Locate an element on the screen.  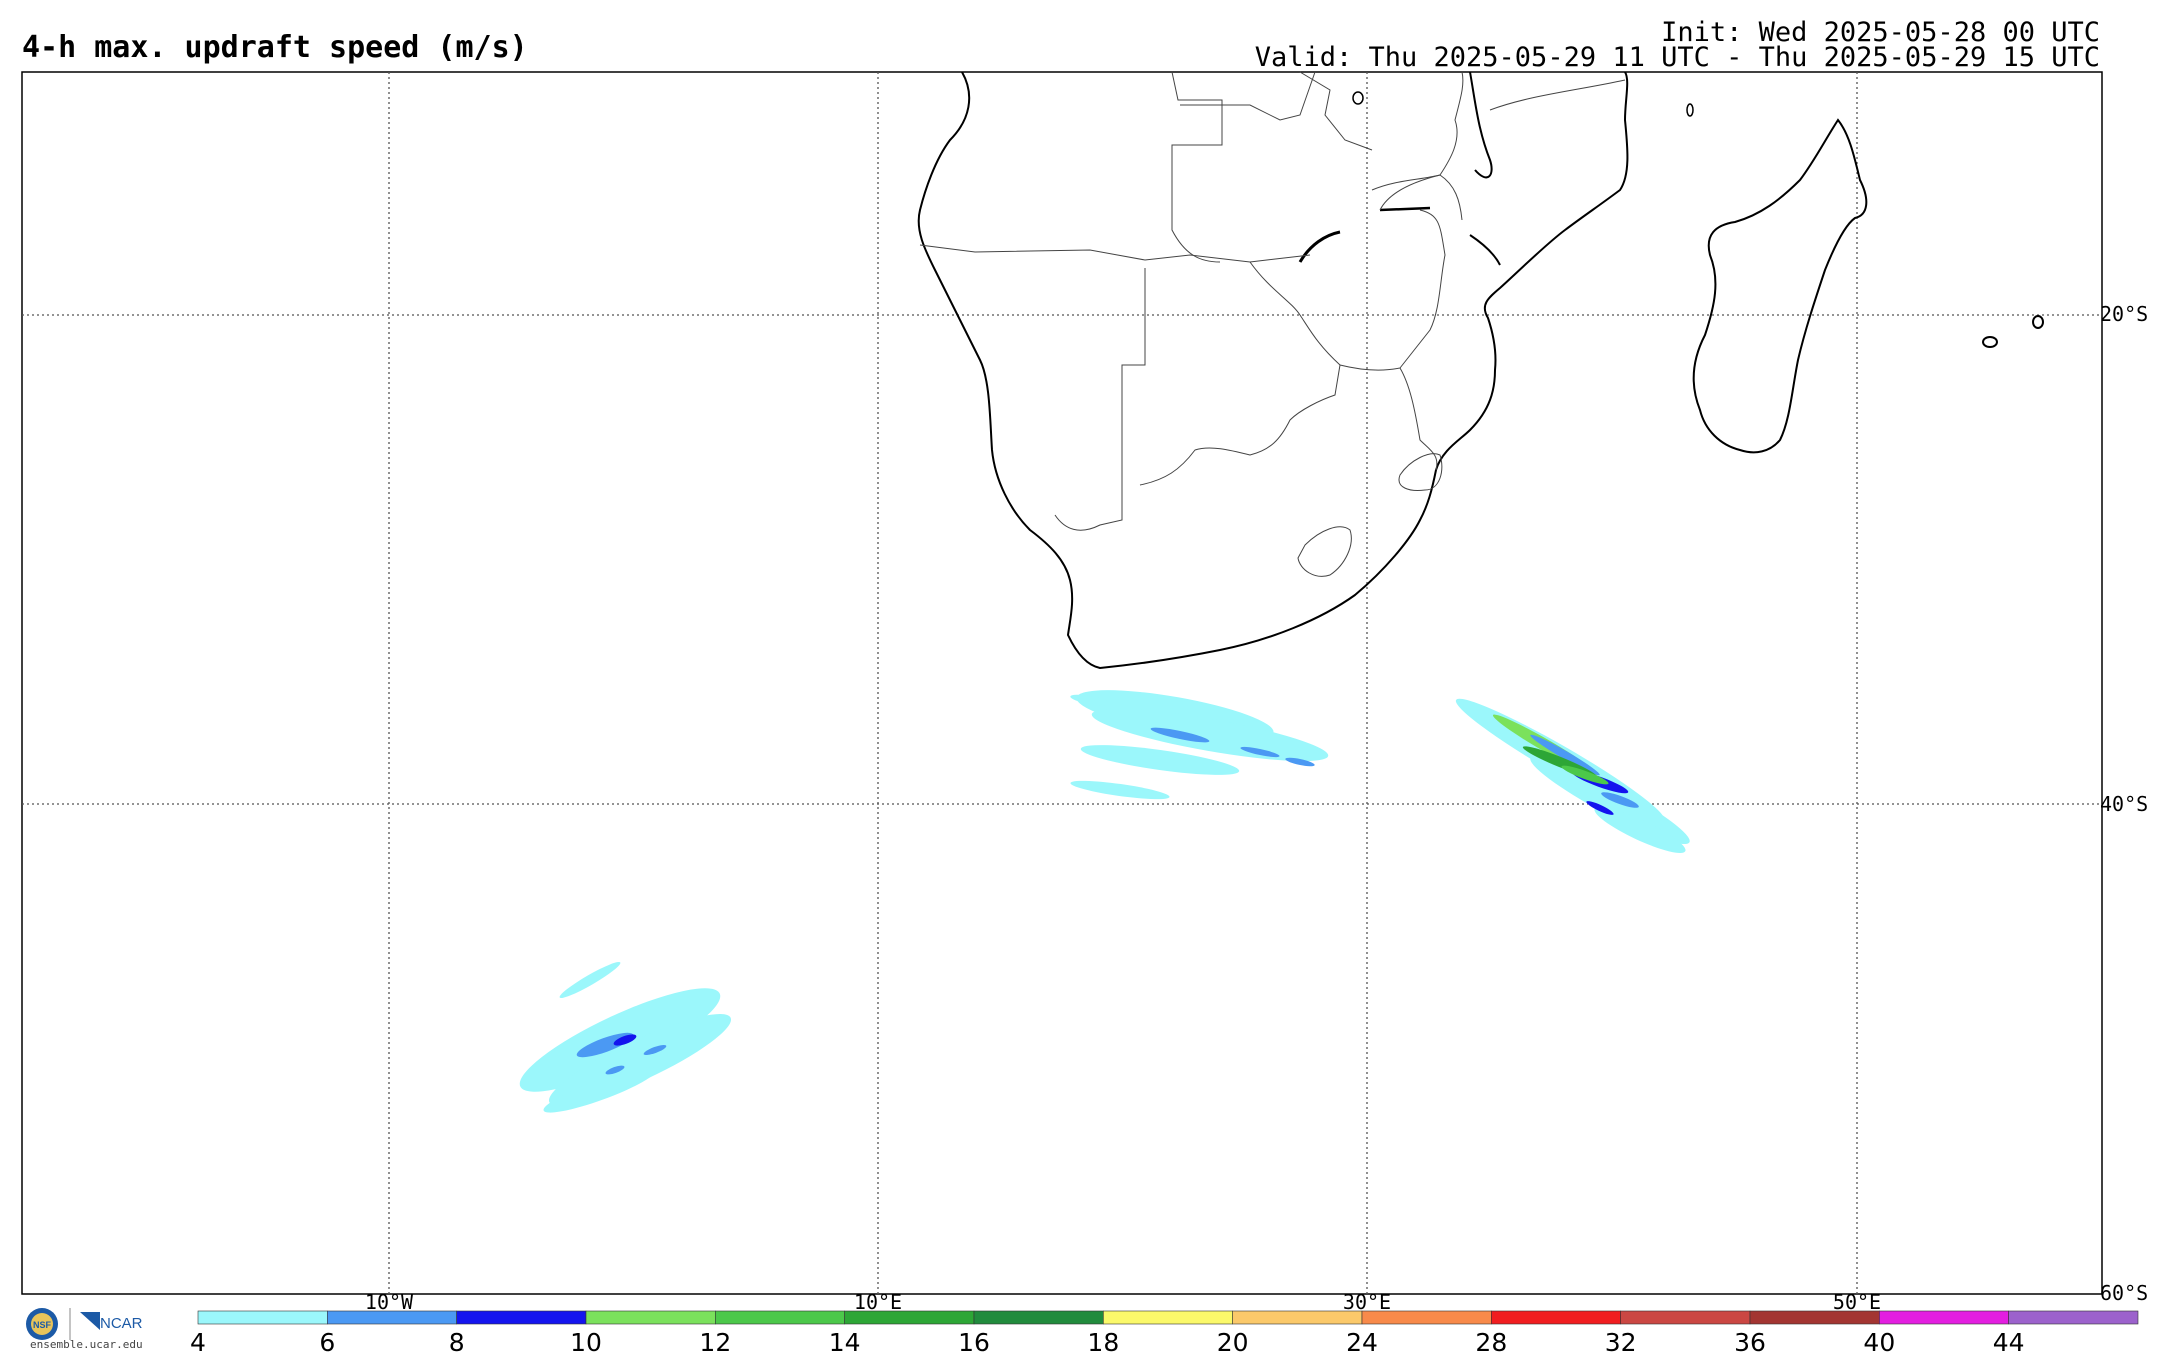
colorbar-tick-label: 36 is located at coordinates (1750, 1342).